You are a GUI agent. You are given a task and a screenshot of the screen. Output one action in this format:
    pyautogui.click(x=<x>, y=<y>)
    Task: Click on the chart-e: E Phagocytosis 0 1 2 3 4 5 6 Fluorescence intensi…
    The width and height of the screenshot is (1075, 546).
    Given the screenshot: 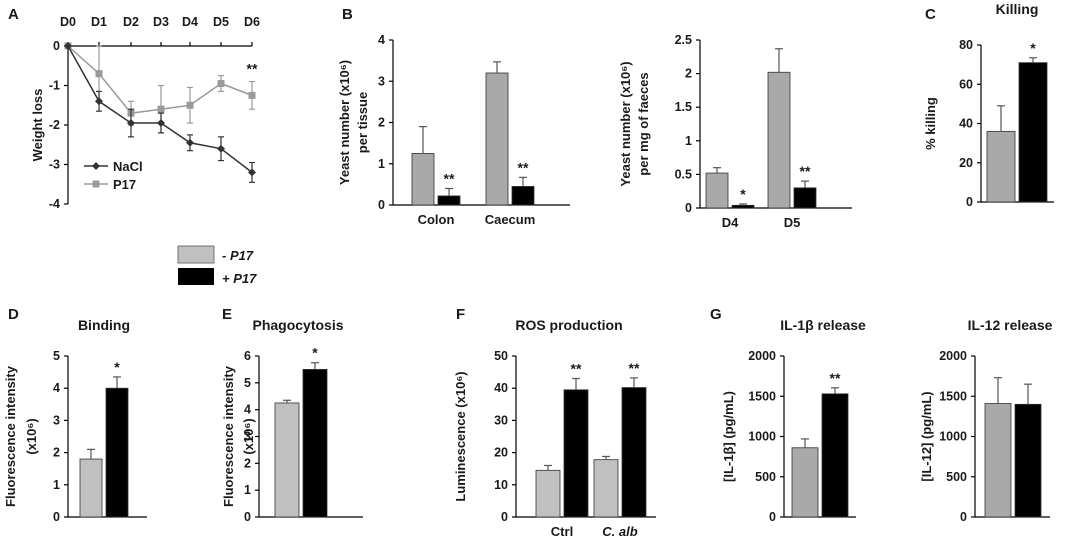 What is the action you would take?
    pyautogui.click(x=292, y=415)
    